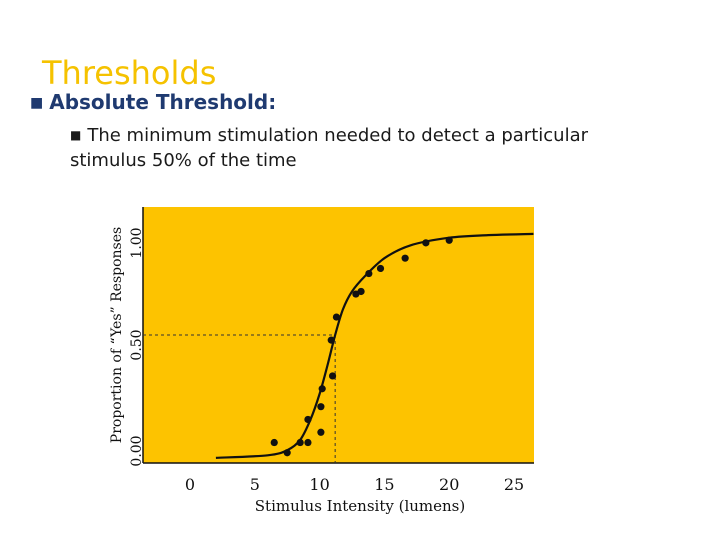 This screenshot has width=720, height=540. Describe the element at coordinates (137, 242) in the screenshot. I see `y-tick-label: 1.00` at that location.